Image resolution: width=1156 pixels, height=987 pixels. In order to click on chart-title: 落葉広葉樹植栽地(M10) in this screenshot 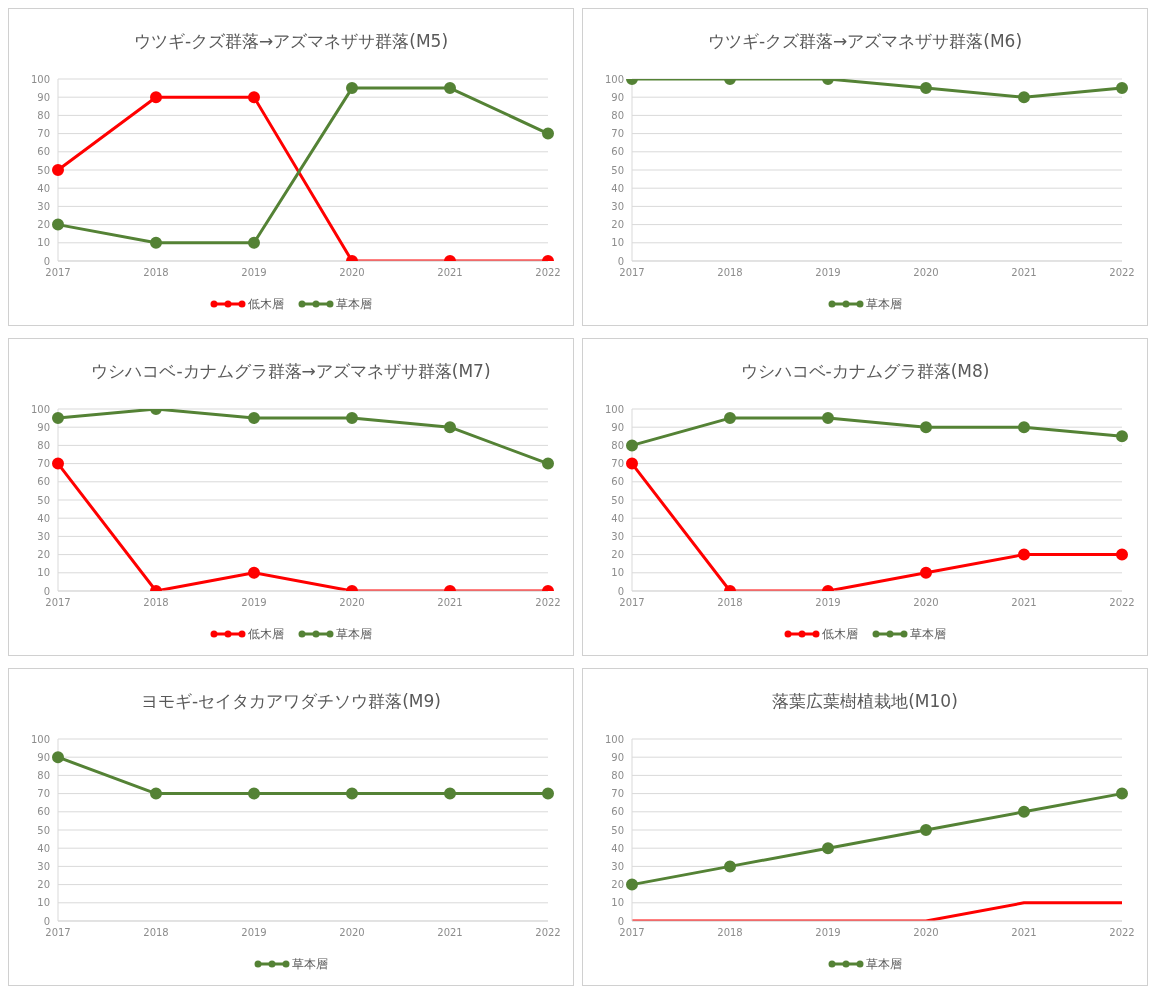, I will do `click(865, 701)`.